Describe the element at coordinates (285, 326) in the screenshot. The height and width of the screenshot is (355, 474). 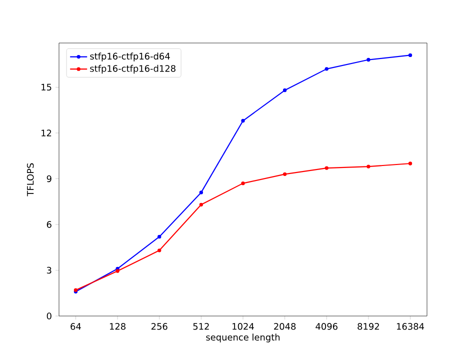
I see `x-tick-label: 2048` at that location.